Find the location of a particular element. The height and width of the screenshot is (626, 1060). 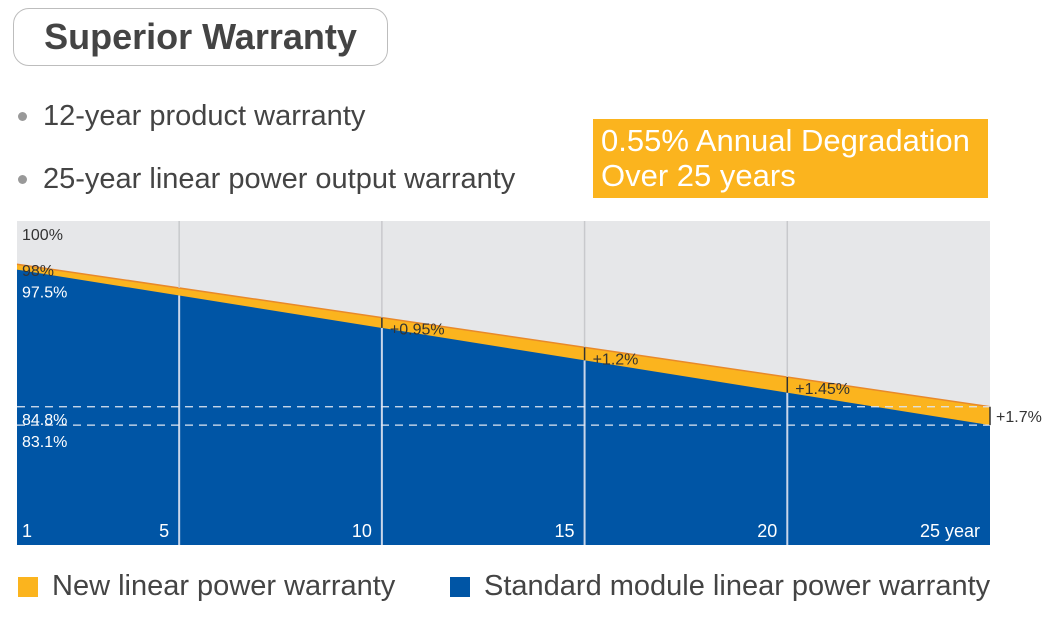

bullet-text: 25-year linear power output warranty is located at coordinates (279, 179).